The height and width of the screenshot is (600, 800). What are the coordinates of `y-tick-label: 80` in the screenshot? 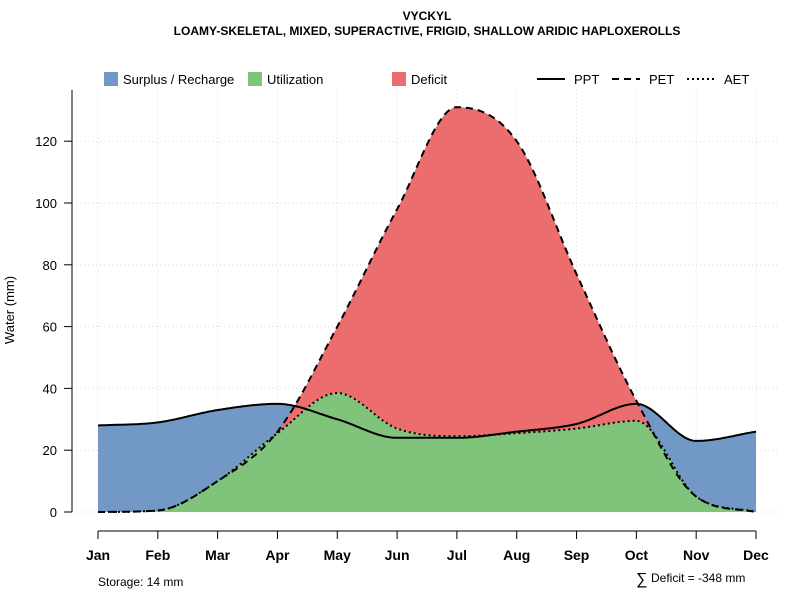 It's located at (50, 265).